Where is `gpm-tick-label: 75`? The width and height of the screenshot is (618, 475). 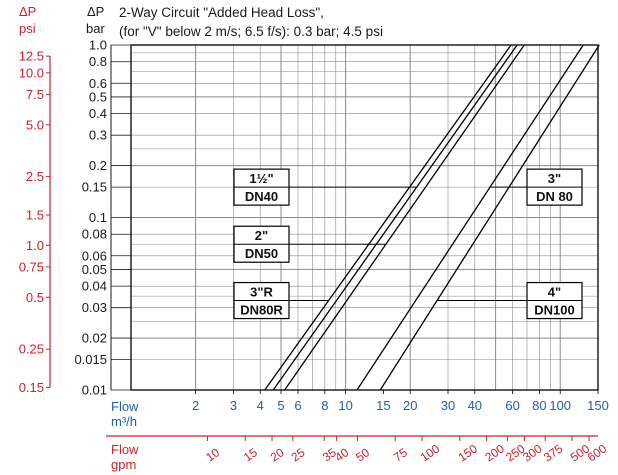 gpm-tick-label: 75 is located at coordinates (400, 454).